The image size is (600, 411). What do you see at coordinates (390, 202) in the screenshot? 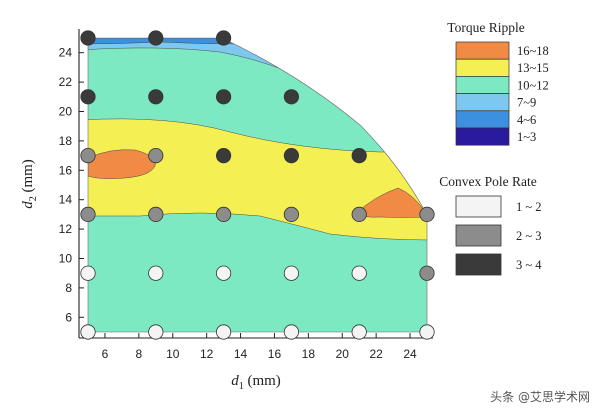
I see `band-16-18-right` at bounding box center [390, 202].